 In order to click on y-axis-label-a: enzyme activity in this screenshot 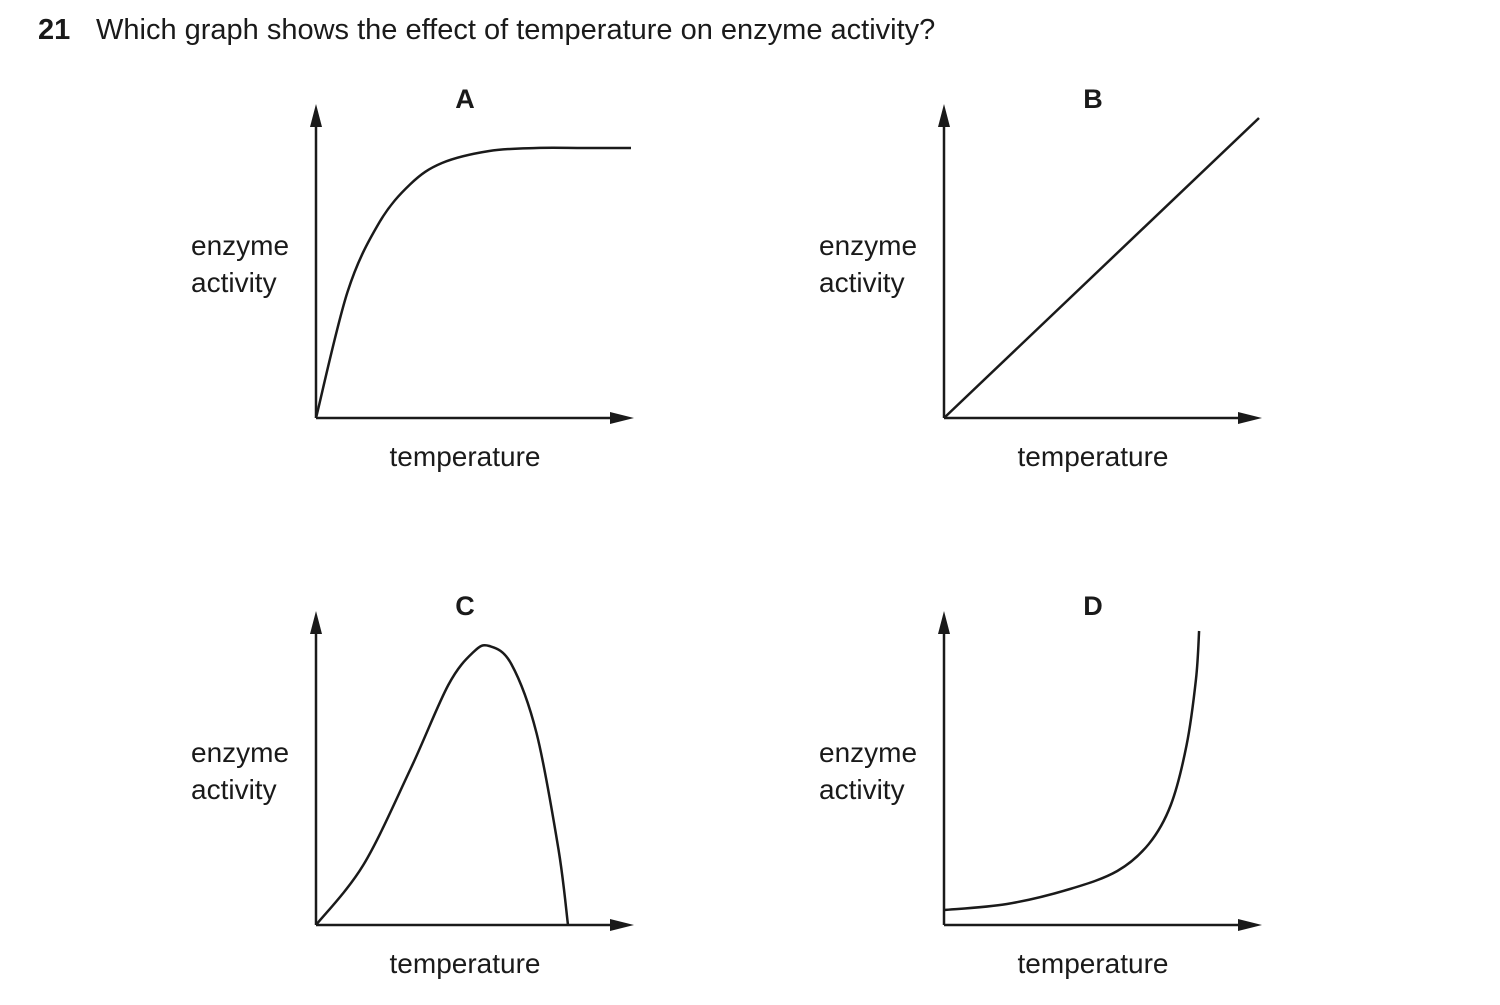, I will do `click(240, 264)`.